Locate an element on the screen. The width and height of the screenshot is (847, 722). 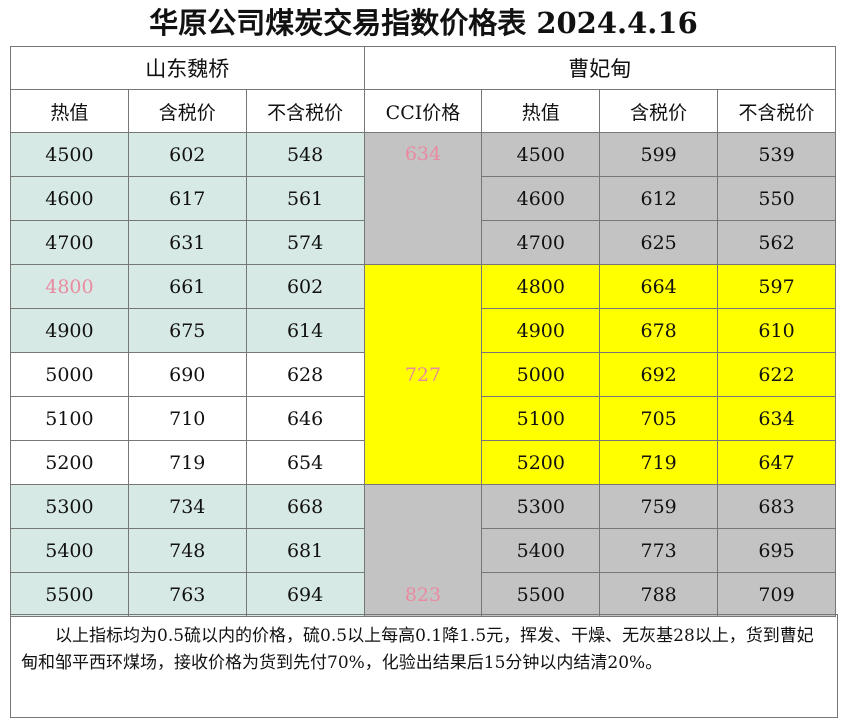
shandong-cell: 734 is located at coordinates (187, 506).